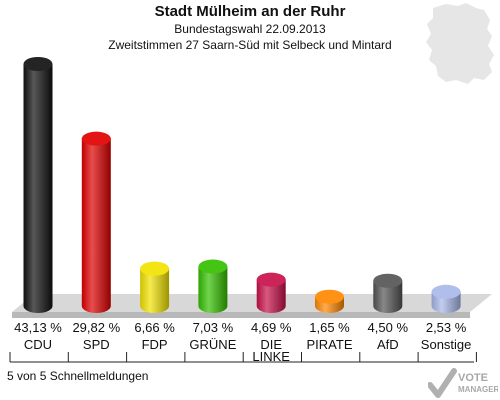 The width and height of the screenshot is (500, 400). Describe the element at coordinates (38, 327) in the screenshot. I see `value-label: 43,13 %` at that location.